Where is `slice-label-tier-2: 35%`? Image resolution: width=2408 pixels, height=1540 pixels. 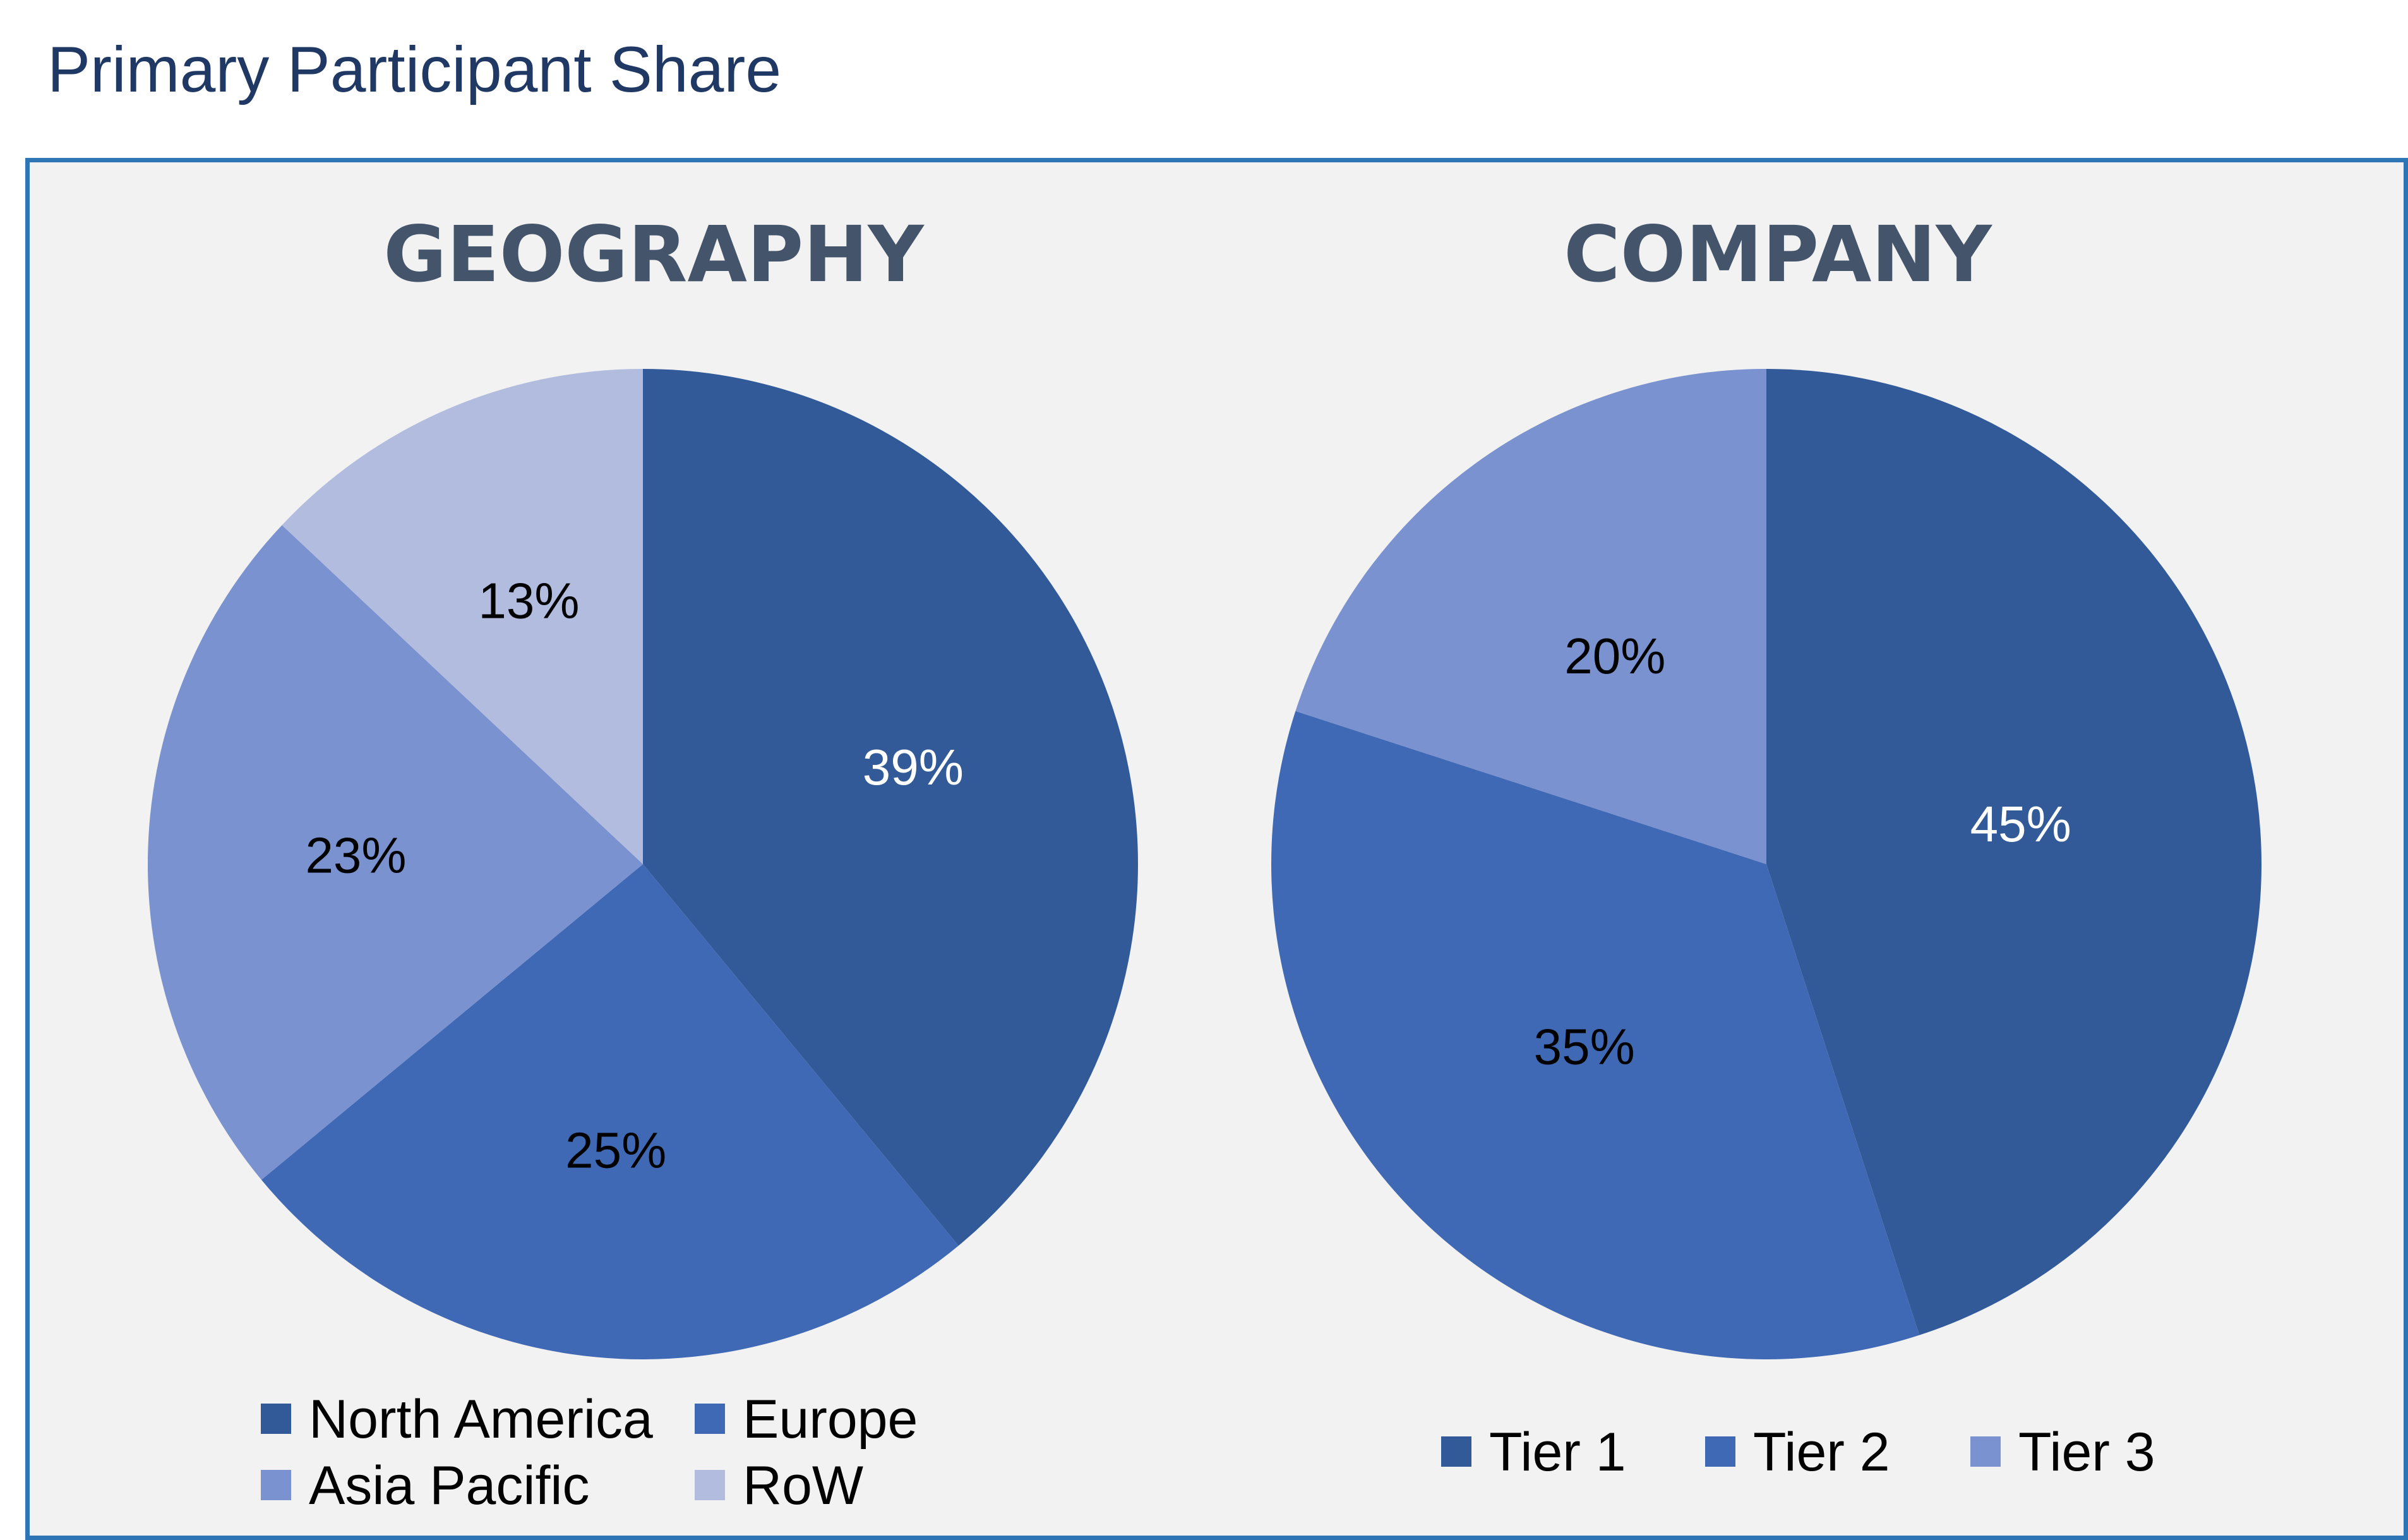 slice-label-tier-2: 35% is located at coordinates (1584, 1046).